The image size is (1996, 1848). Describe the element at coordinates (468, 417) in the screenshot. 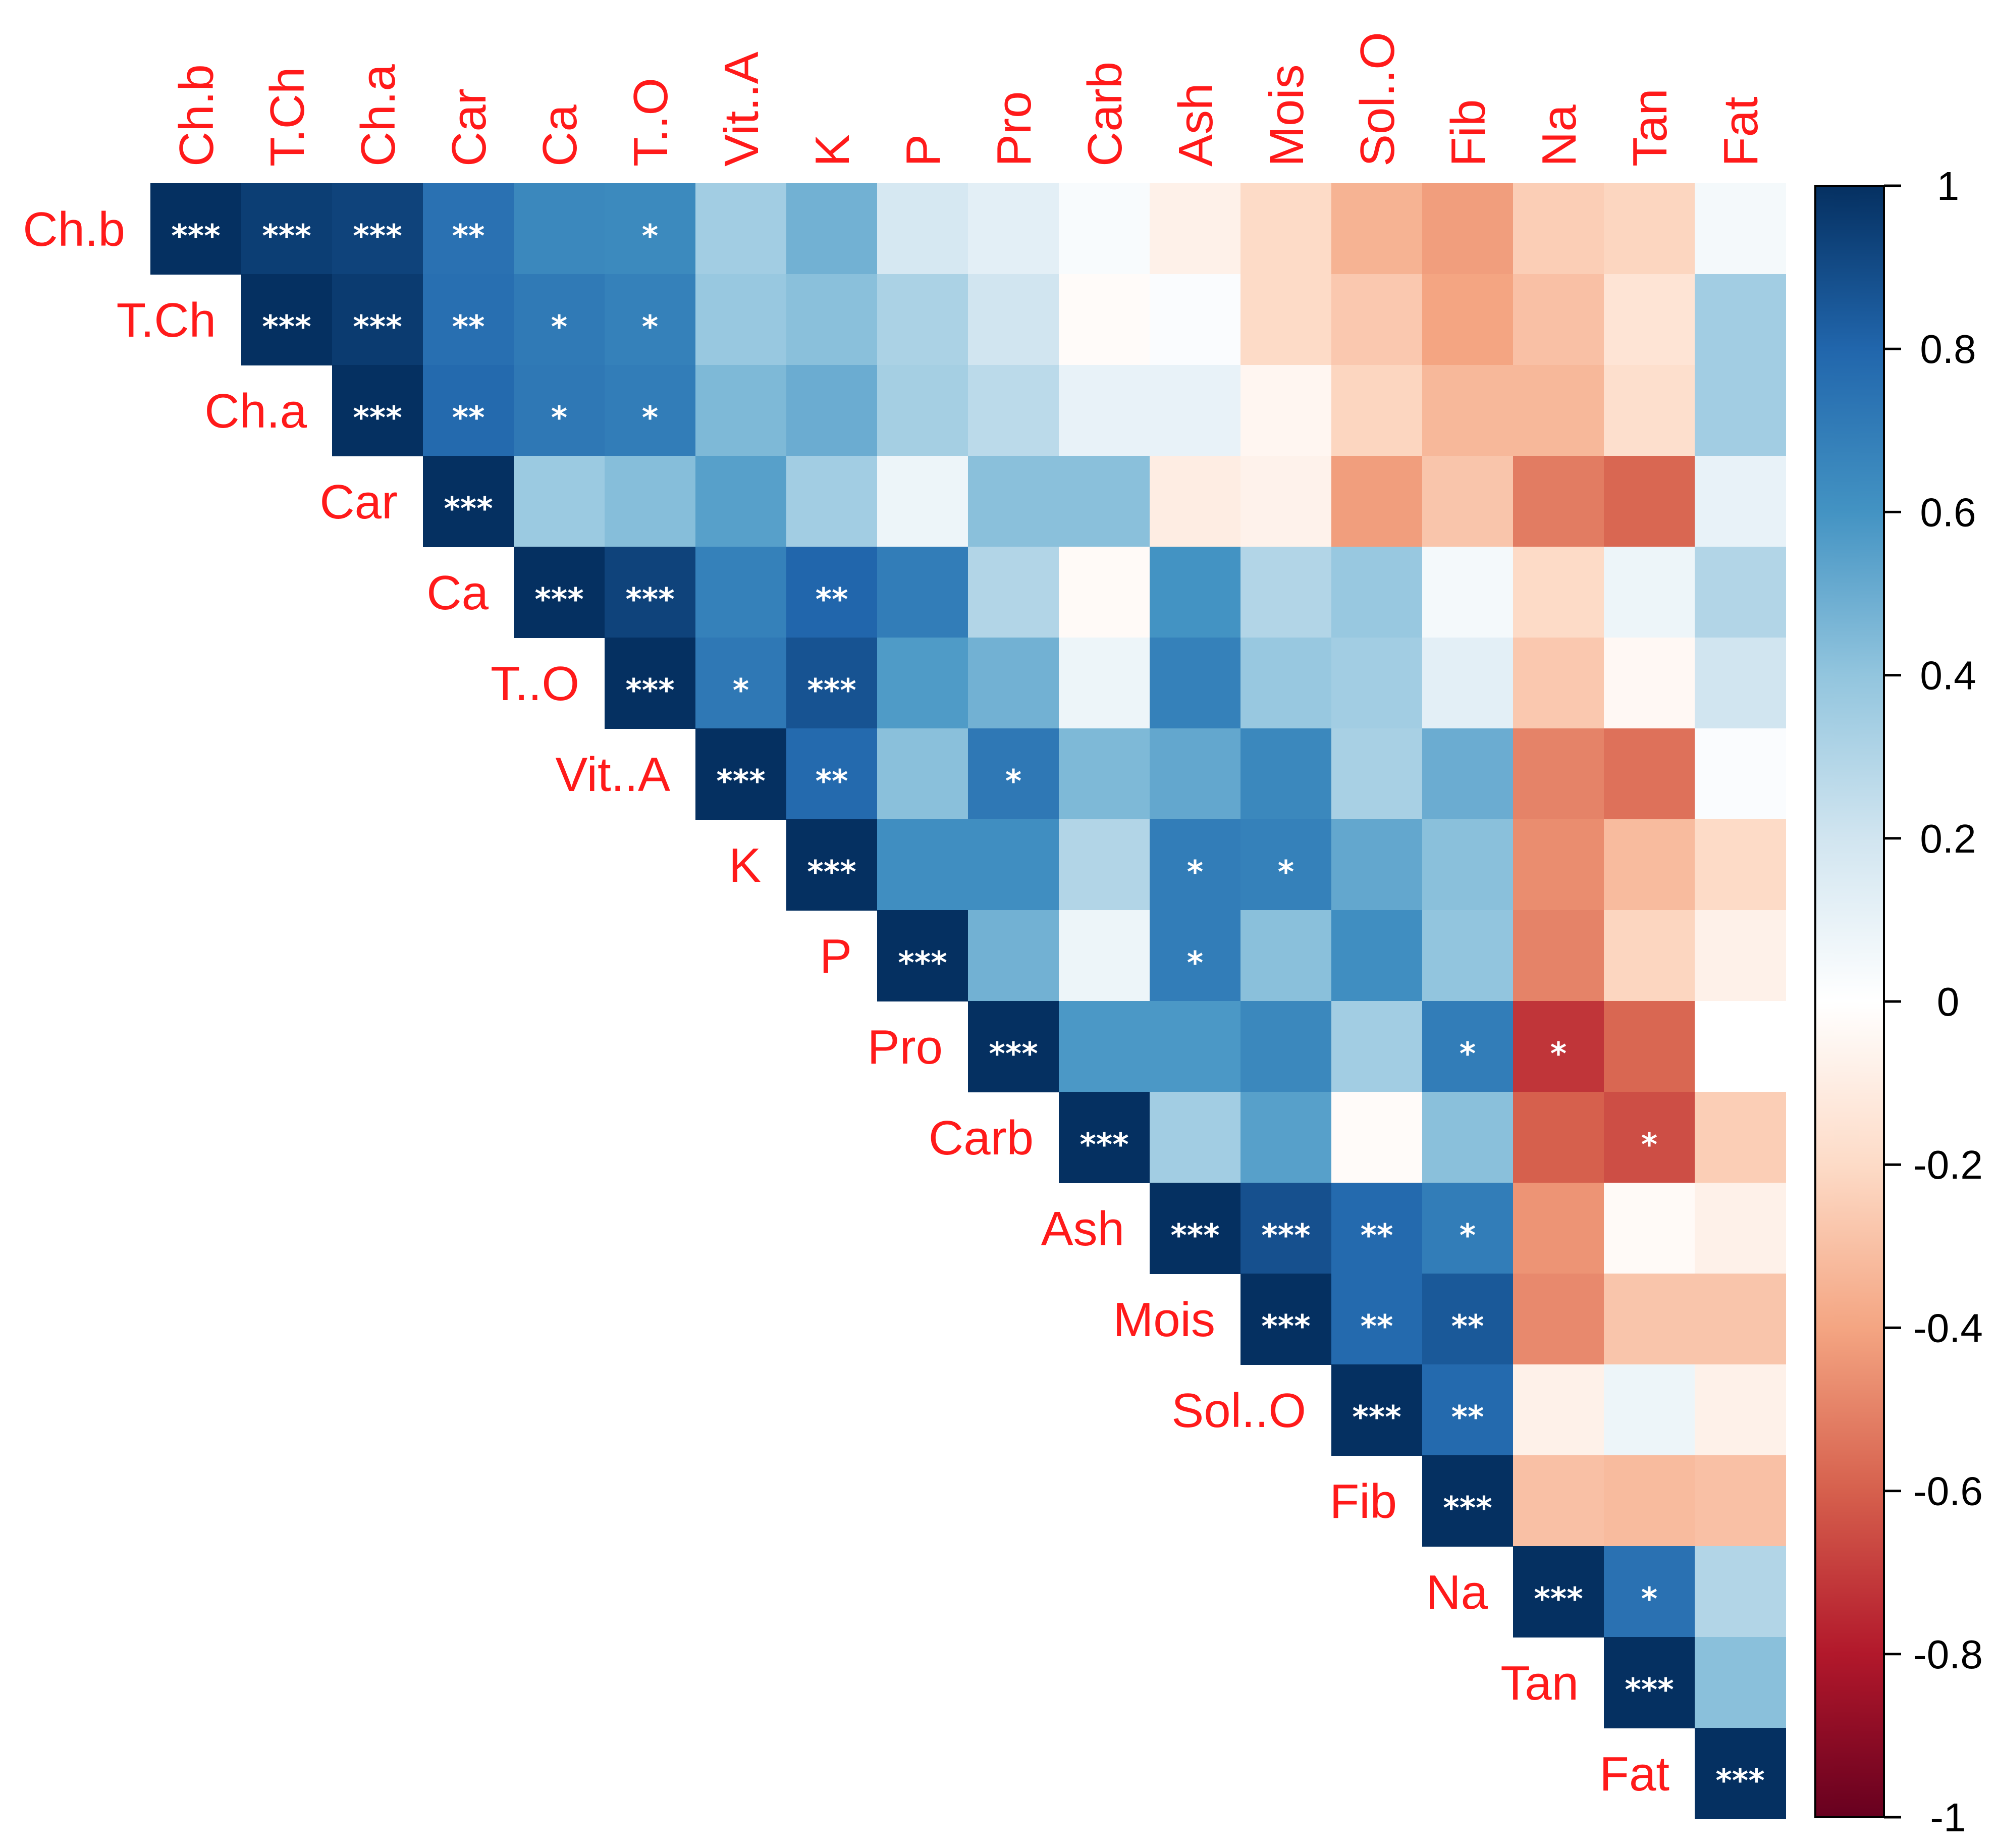

I see `significance-Ch.a-Car: **` at that location.